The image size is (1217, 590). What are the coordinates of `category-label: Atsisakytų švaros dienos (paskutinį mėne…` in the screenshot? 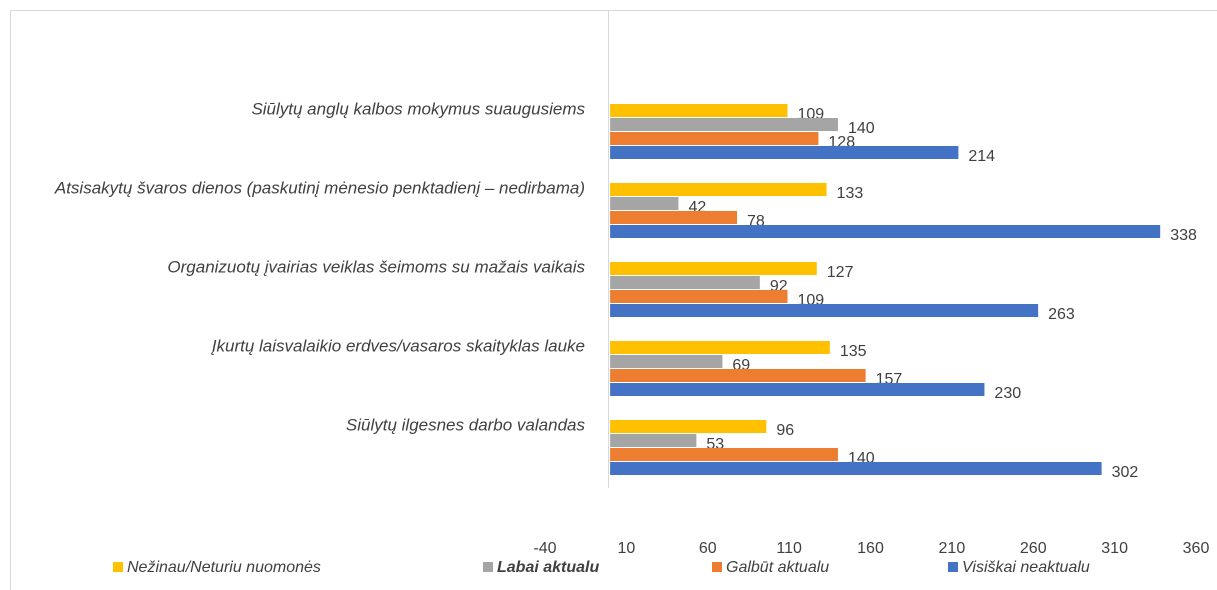 It's located at (319, 187).